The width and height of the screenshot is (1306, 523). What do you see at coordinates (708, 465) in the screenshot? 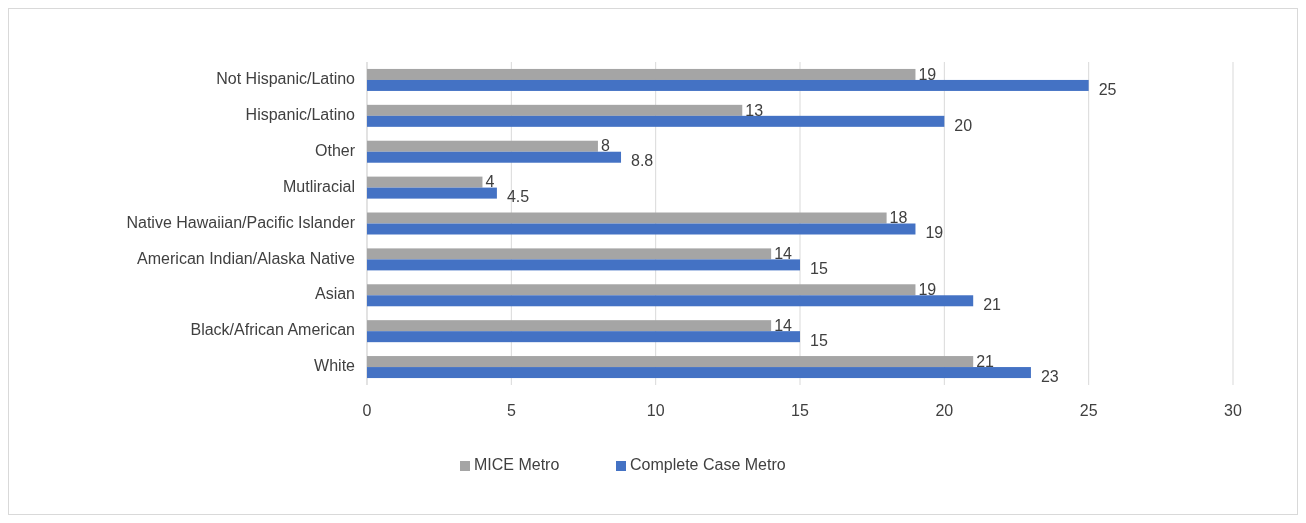
I see `legend-label: Complete Case Metro` at bounding box center [708, 465].